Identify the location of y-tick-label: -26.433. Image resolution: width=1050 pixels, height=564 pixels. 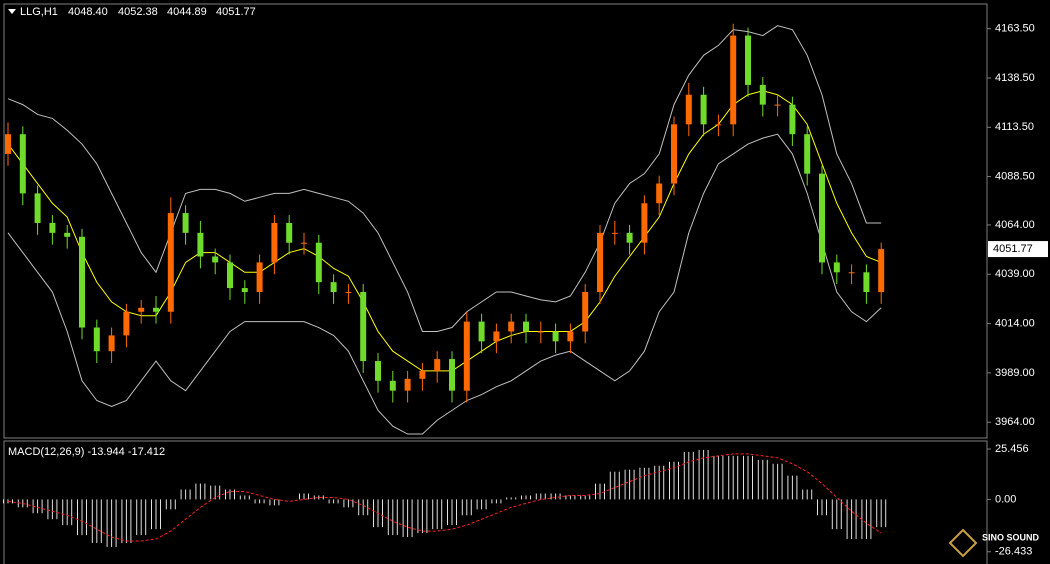
(1013, 552).